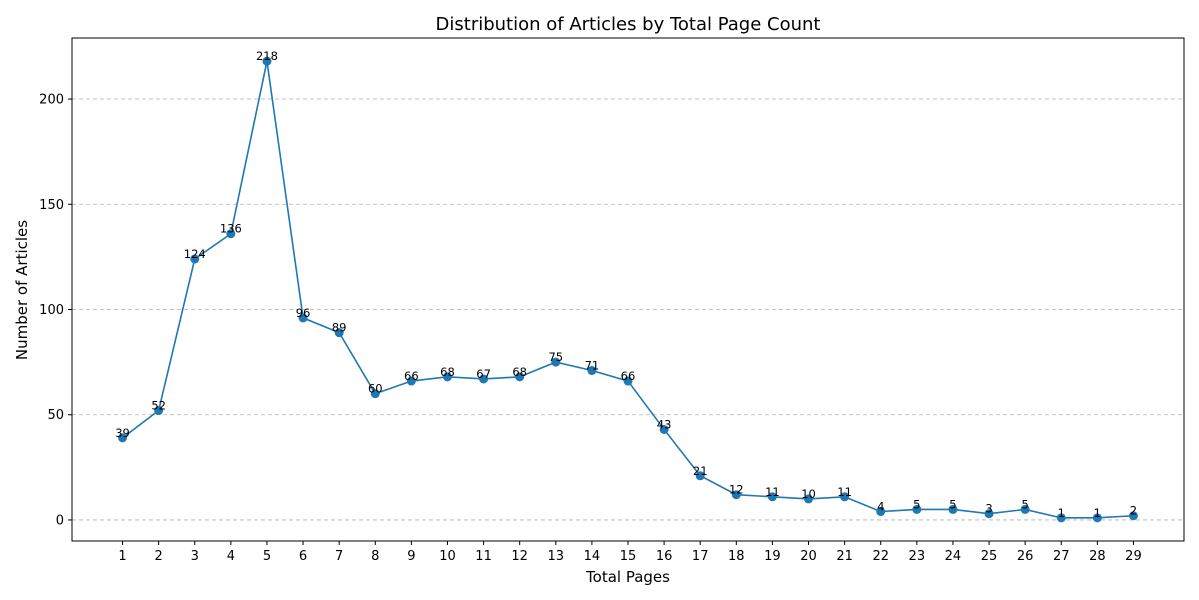 This screenshot has width=1199, height=600. What do you see at coordinates (447, 556) in the screenshot?
I see `x-tick-label: 10` at bounding box center [447, 556].